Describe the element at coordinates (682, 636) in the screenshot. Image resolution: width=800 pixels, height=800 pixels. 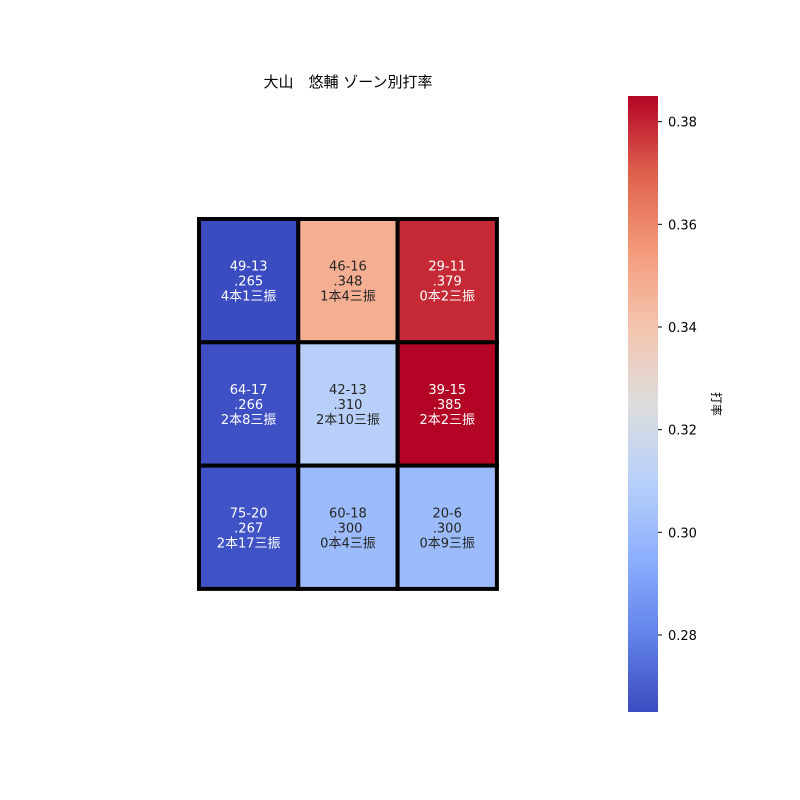
I see `colorbar-tick-label: 0.28` at that location.